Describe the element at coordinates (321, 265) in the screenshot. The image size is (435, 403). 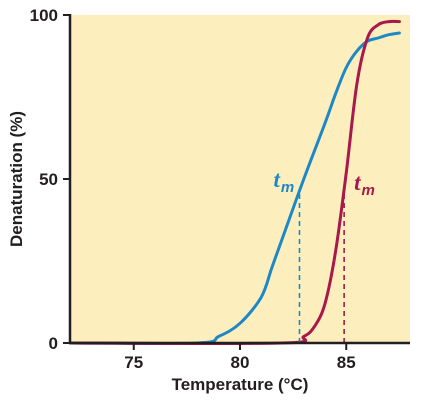
I see `tm-lines-layer` at that location.